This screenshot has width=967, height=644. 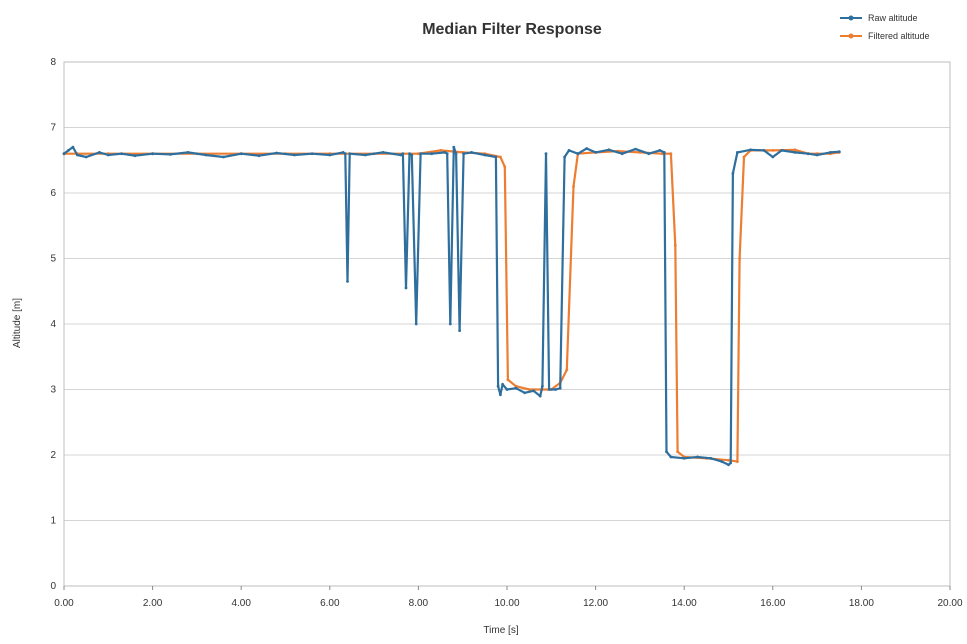 I want to click on chart-title: Median Filter Response, so click(x=512, y=29).